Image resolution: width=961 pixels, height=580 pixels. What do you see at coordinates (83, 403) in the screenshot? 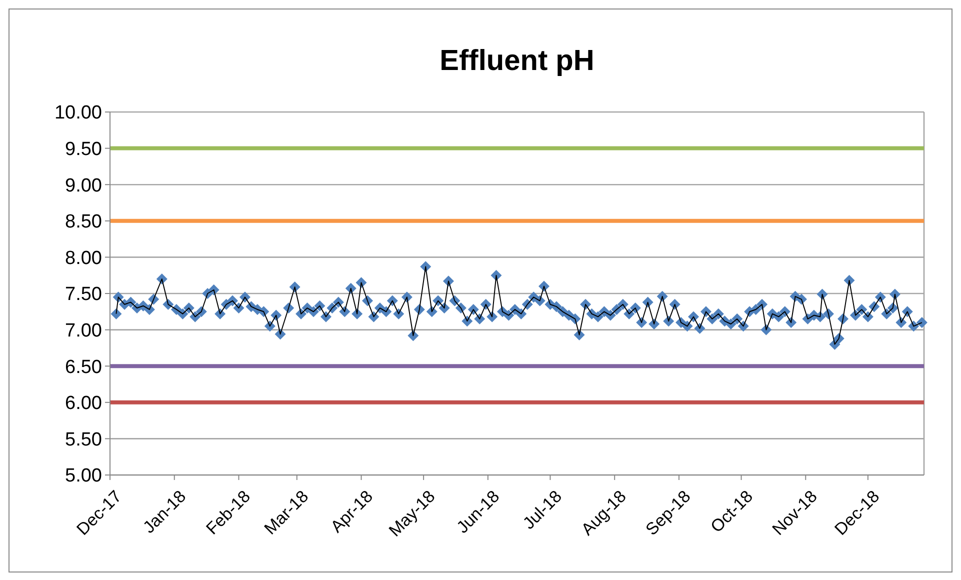
I see `y-tick-label: 6.00` at bounding box center [83, 403].